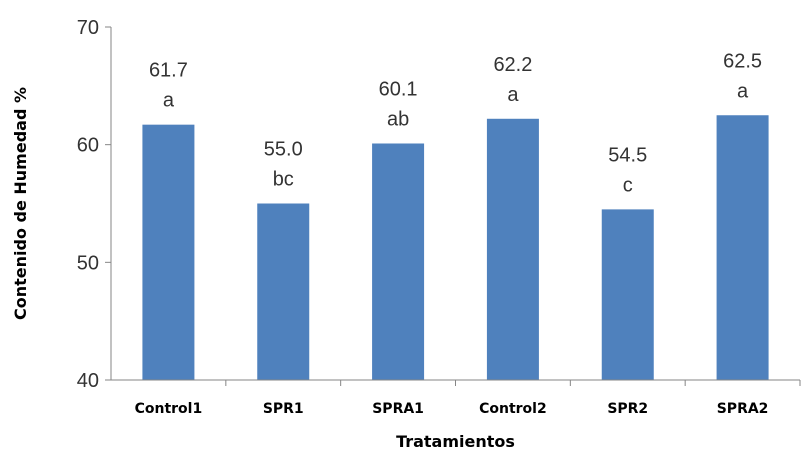 The width and height of the screenshot is (805, 455). Describe the element at coordinates (512, 65) in the screenshot. I see `value-label: 62.2` at that location.